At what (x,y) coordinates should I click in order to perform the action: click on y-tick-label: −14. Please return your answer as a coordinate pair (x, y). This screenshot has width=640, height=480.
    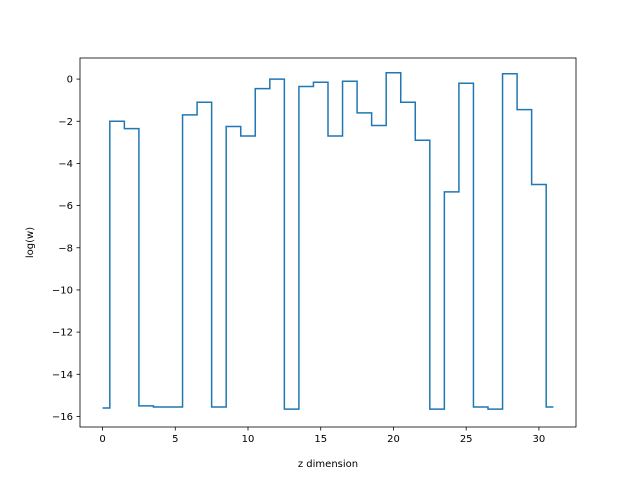
    Looking at the image, I should click on (62, 375).